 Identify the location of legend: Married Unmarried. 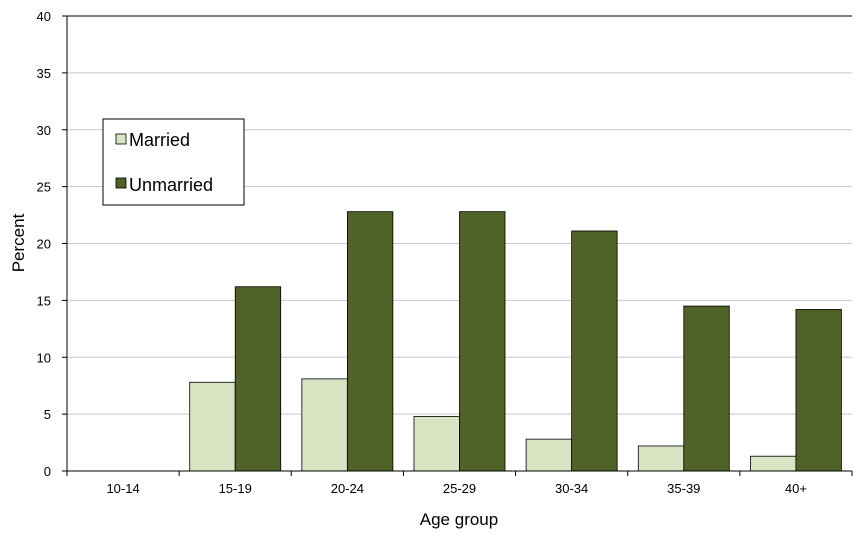
(173, 162).